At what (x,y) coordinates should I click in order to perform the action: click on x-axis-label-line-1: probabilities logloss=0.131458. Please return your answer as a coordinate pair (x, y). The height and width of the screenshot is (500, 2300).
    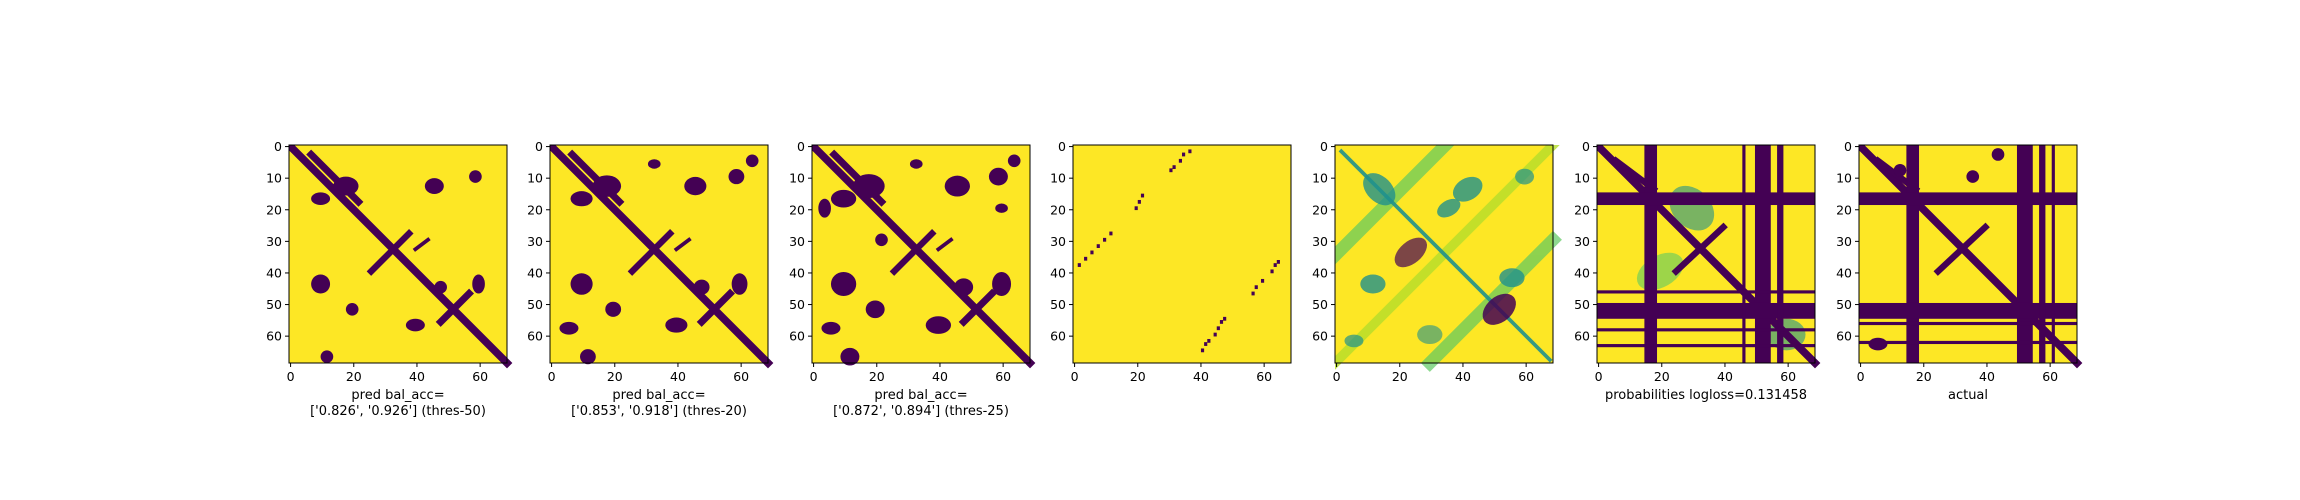
    Looking at the image, I should click on (1706, 395).